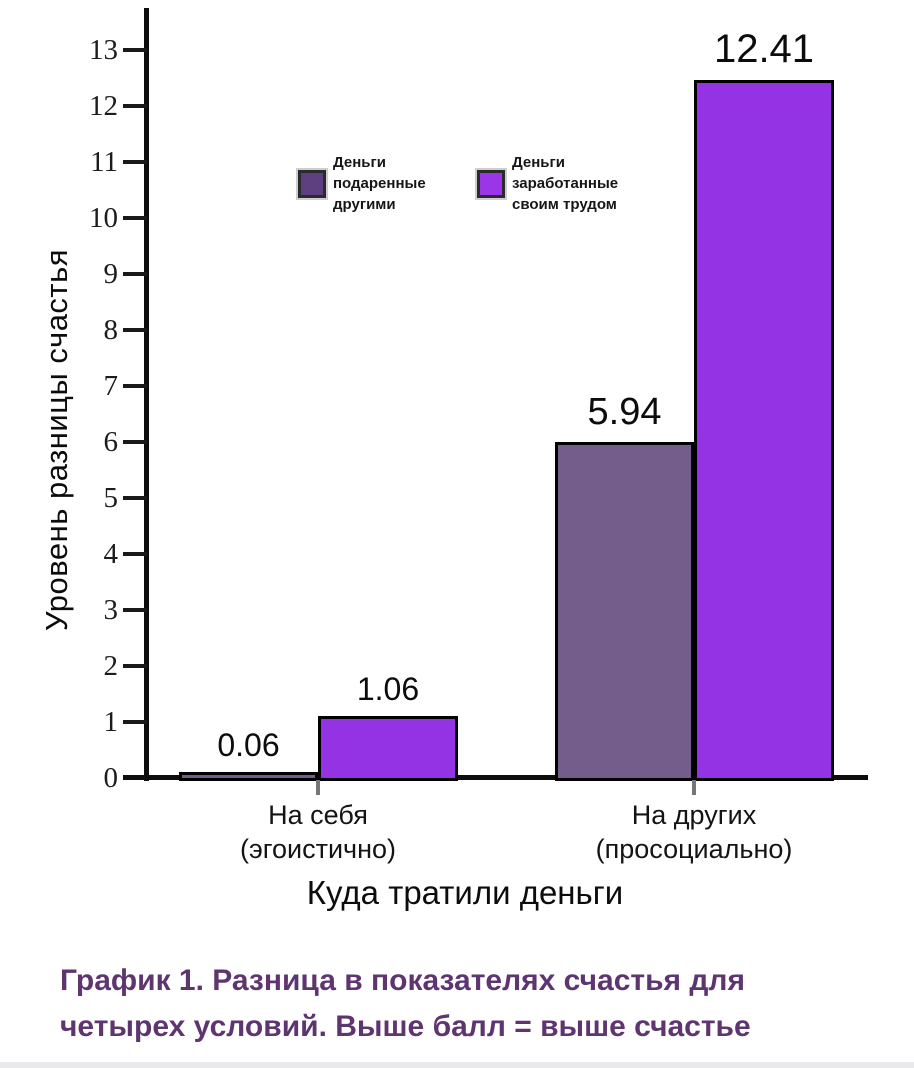 The image size is (914, 1068). Describe the element at coordinates (694, 787) in the screenshot. I see `x-tick-mark-others` at that location.